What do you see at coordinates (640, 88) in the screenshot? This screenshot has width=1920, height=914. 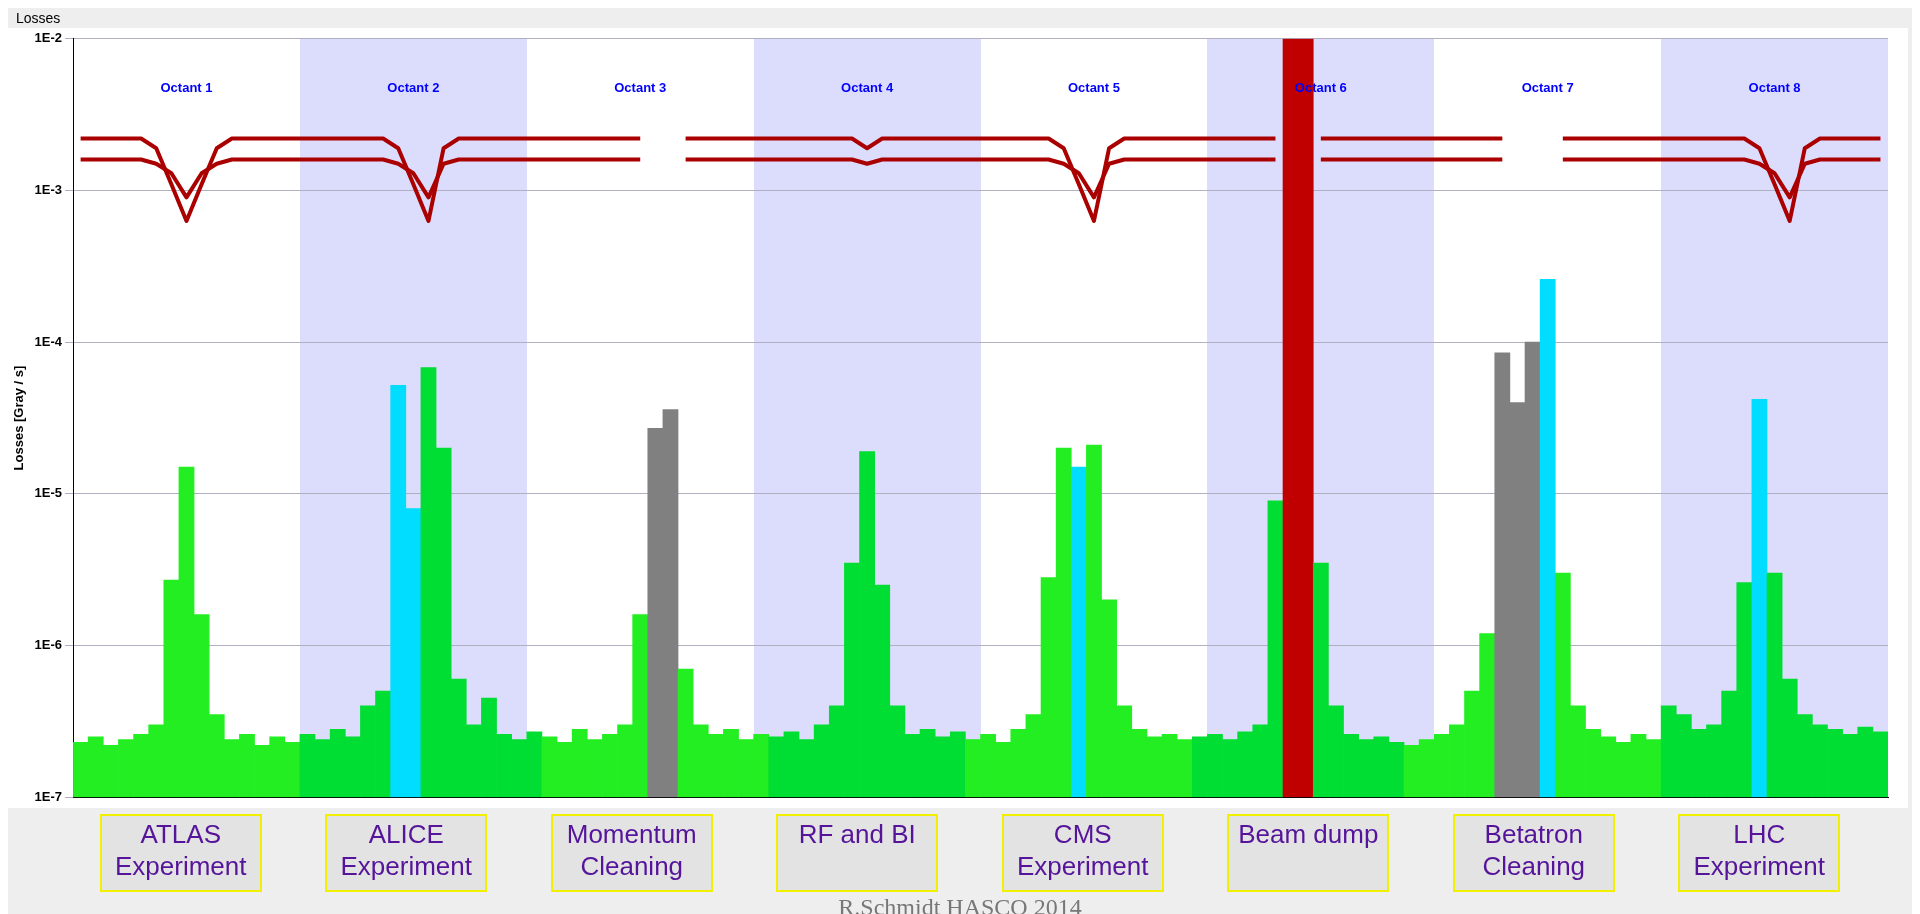 I see `annotation: Octant 3` at bounding box center [640, 88].